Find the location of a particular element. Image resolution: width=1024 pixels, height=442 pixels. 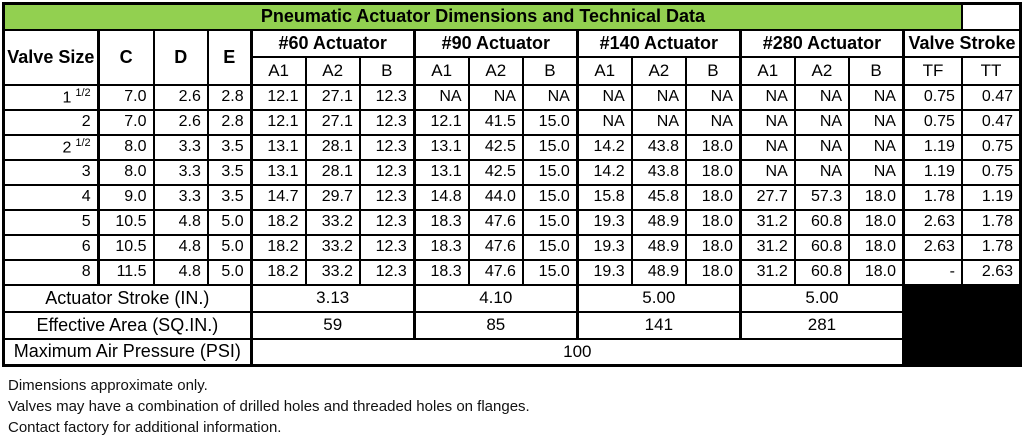

col-subheader-280-actuator-a2: A2 is located at coordinates (822, 70).